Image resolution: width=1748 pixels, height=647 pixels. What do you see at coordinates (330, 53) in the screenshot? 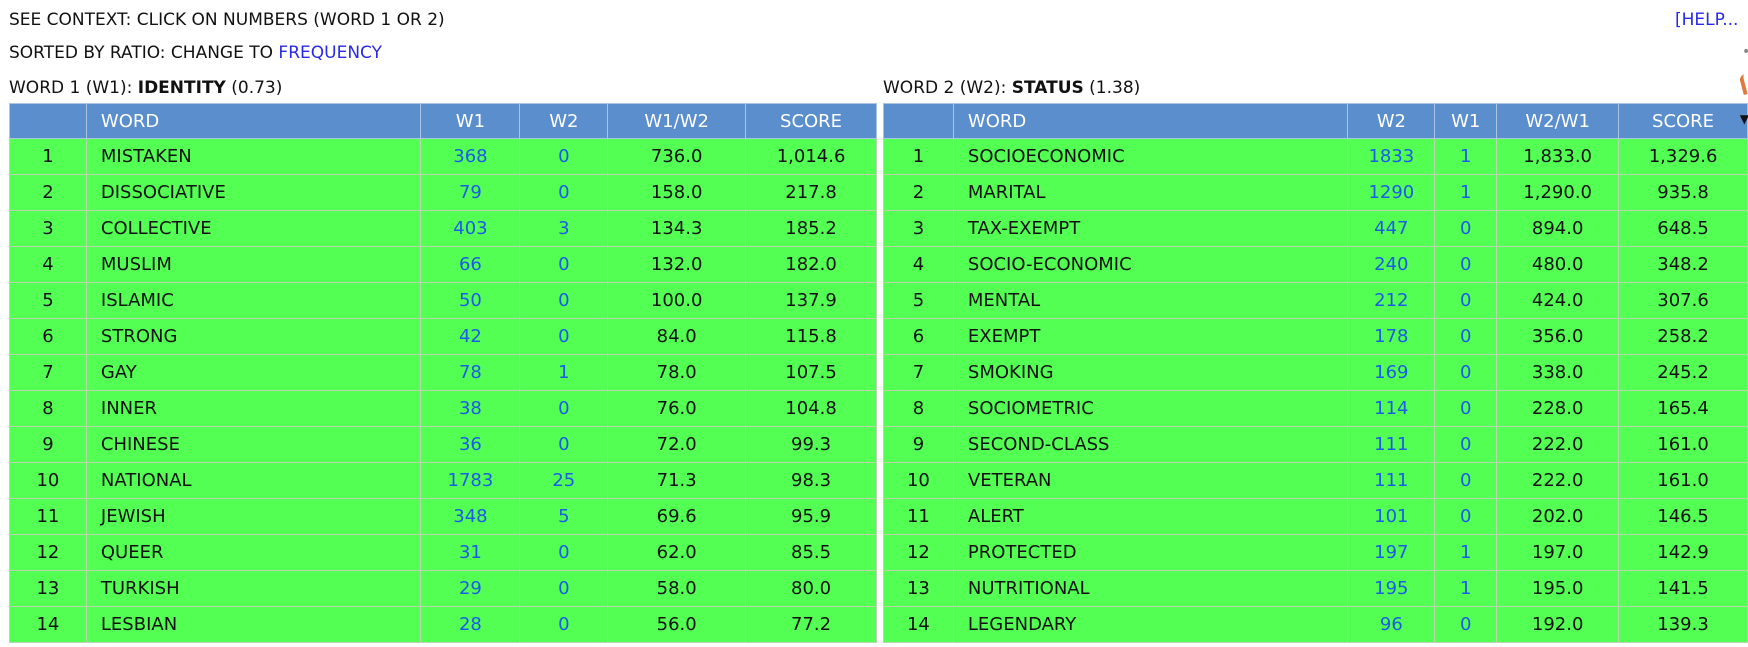
I see `frequency-link: FREQUENCY` at bounding box center [330, 53].